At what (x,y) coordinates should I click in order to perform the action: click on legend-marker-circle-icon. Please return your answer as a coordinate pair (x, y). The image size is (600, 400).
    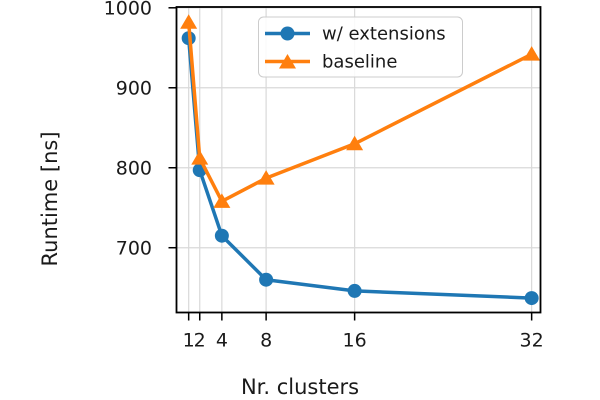
    Looking at the image, I should click on (287, 33).